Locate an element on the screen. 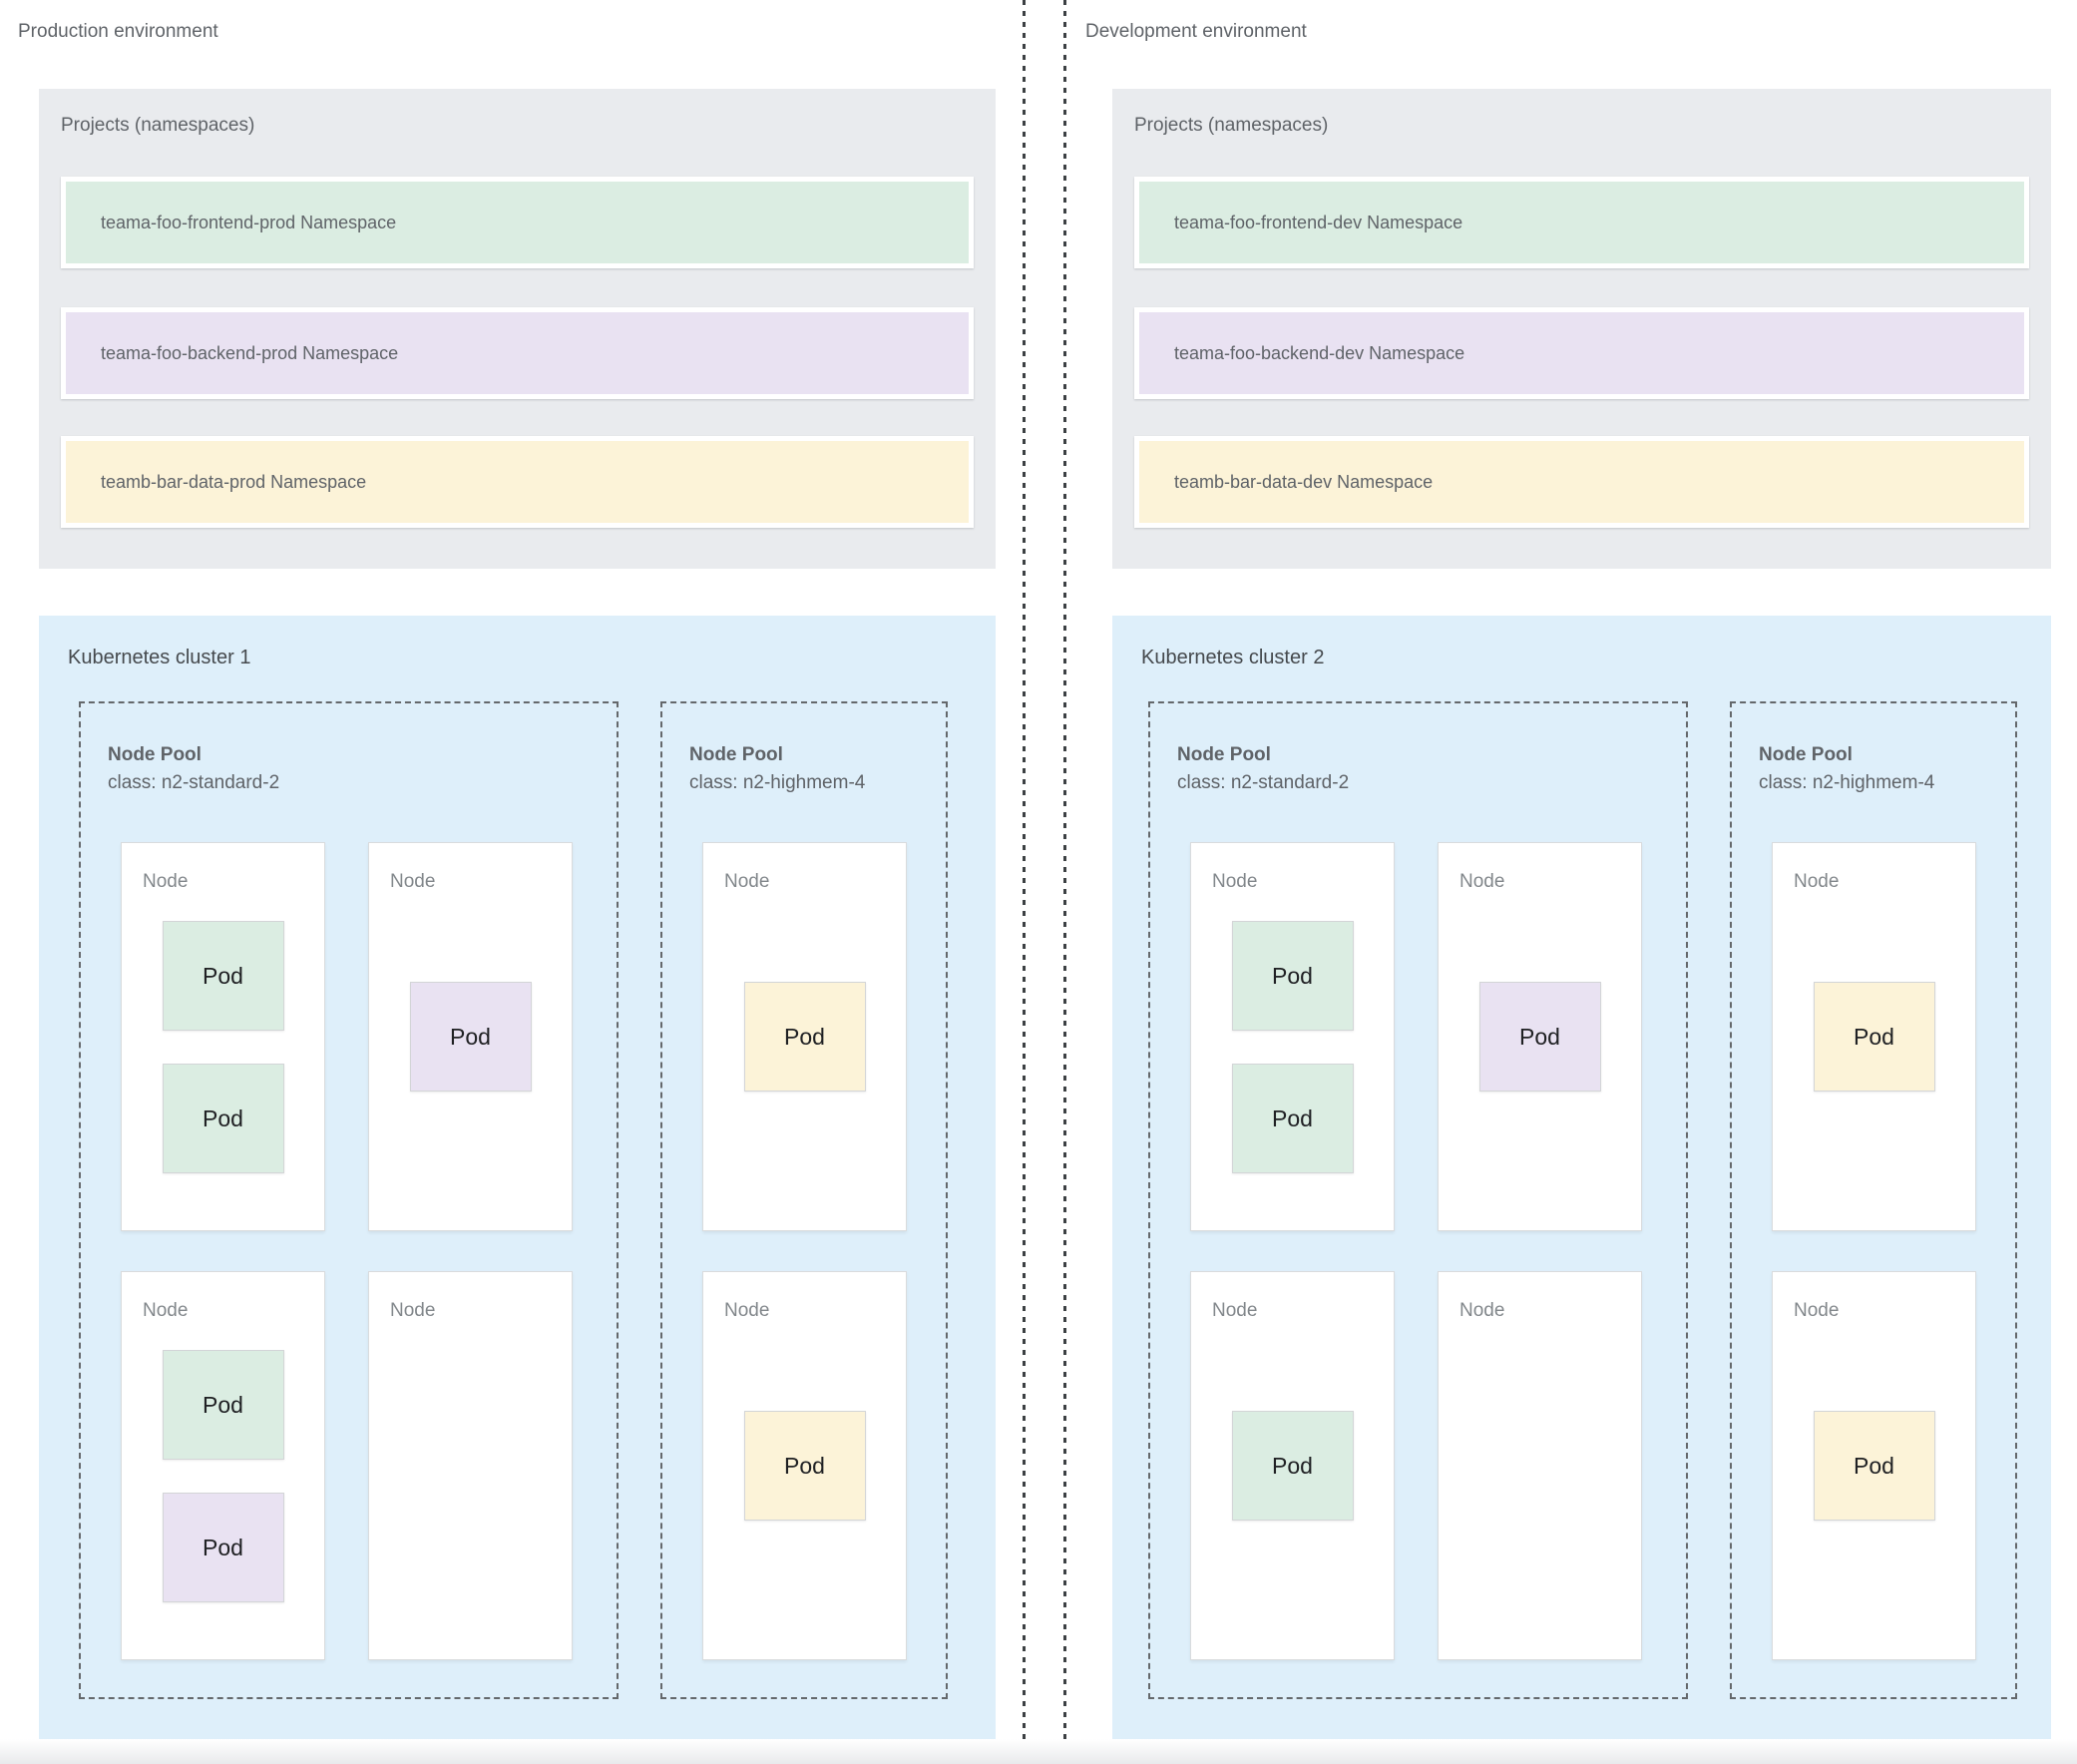 This screenshot has height=1764, width=2077. namespace-label: teama-foo-backend-prod Namespace is located at coordinates (250, 352).